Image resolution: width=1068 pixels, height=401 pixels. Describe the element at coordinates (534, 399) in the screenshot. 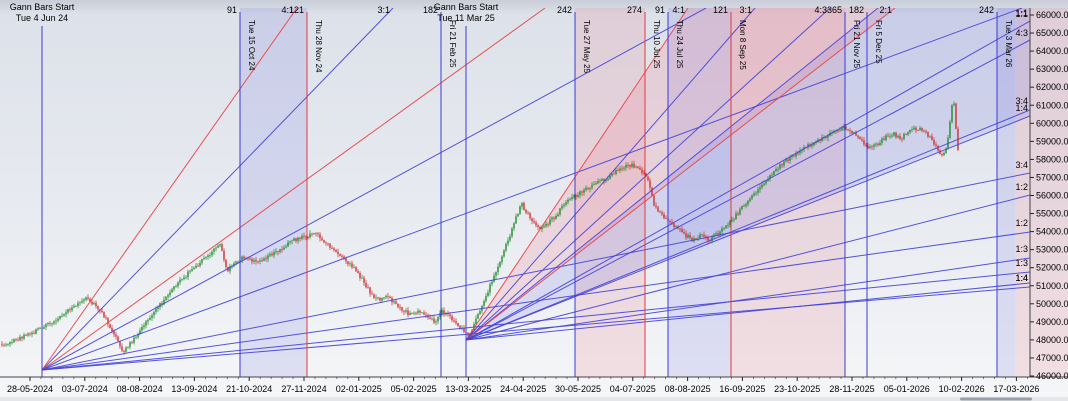

I see `scrollbar-track` at that location.